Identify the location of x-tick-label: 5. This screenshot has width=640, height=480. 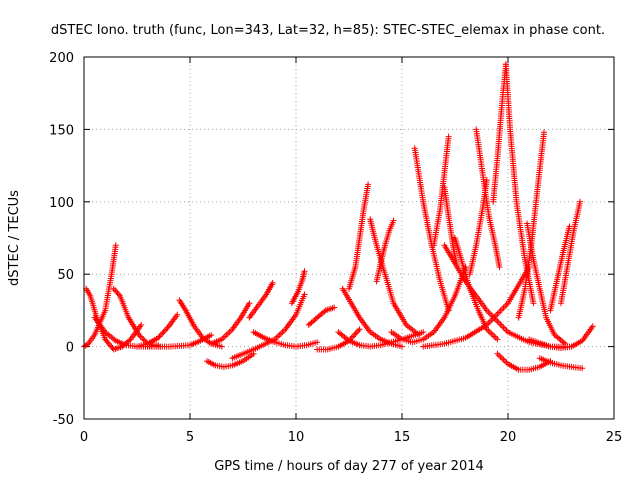
(190, 437).